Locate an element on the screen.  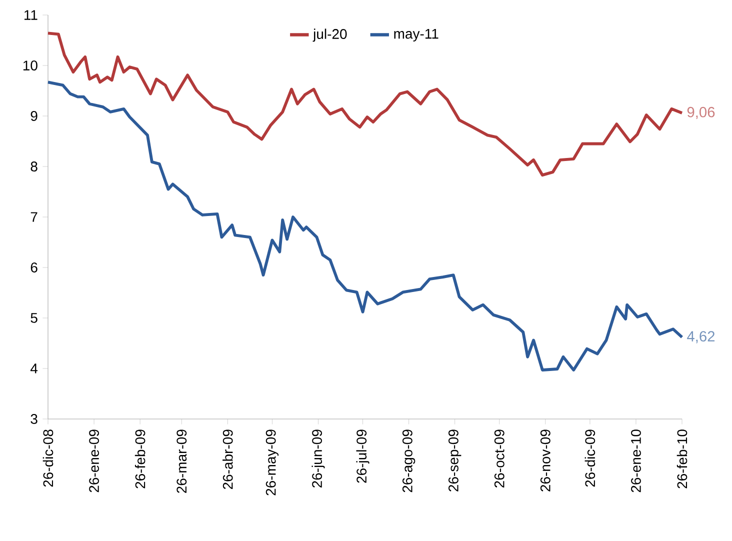
y-tick-label: 9 is located at coordinates (34, 116).